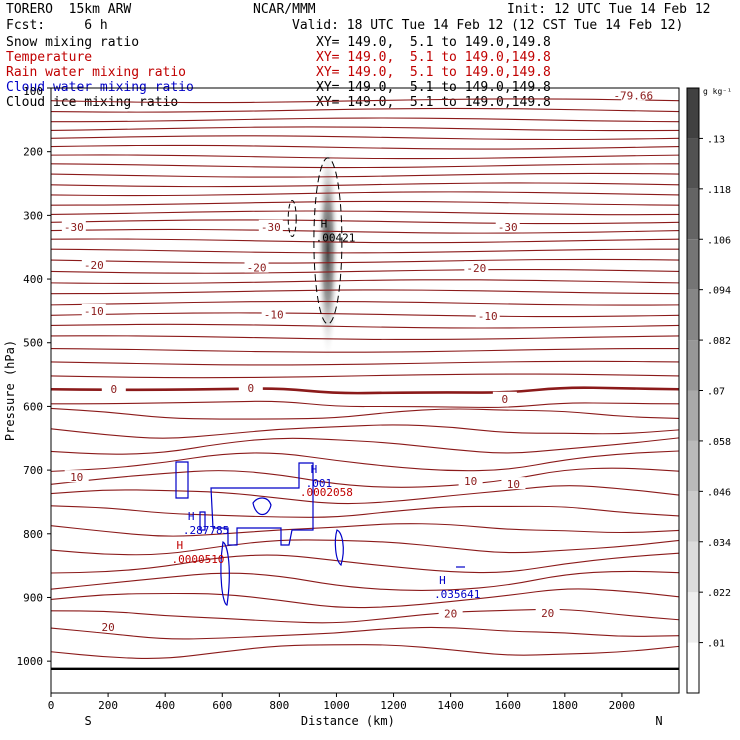 The width and height of the screenshot is (740, 740). What do you see at coordinates (719, 492) in the screenshot?
I see `colorbar-tick-label: .046` at bounding box center [719, 492].